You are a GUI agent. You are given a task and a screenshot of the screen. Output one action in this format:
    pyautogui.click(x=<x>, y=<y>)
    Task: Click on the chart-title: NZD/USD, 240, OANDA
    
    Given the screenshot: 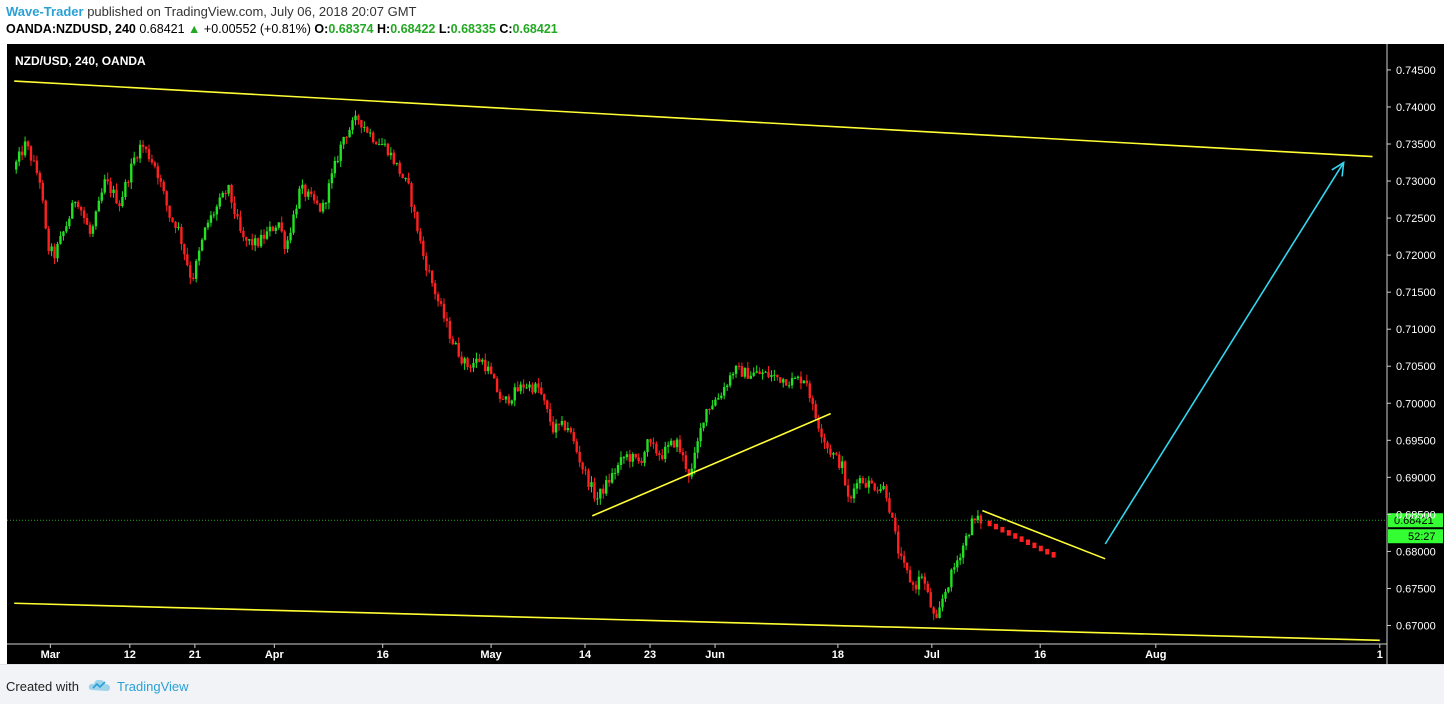 What is the action you would take?
    pyautogui.click(x=80, y=61)
    